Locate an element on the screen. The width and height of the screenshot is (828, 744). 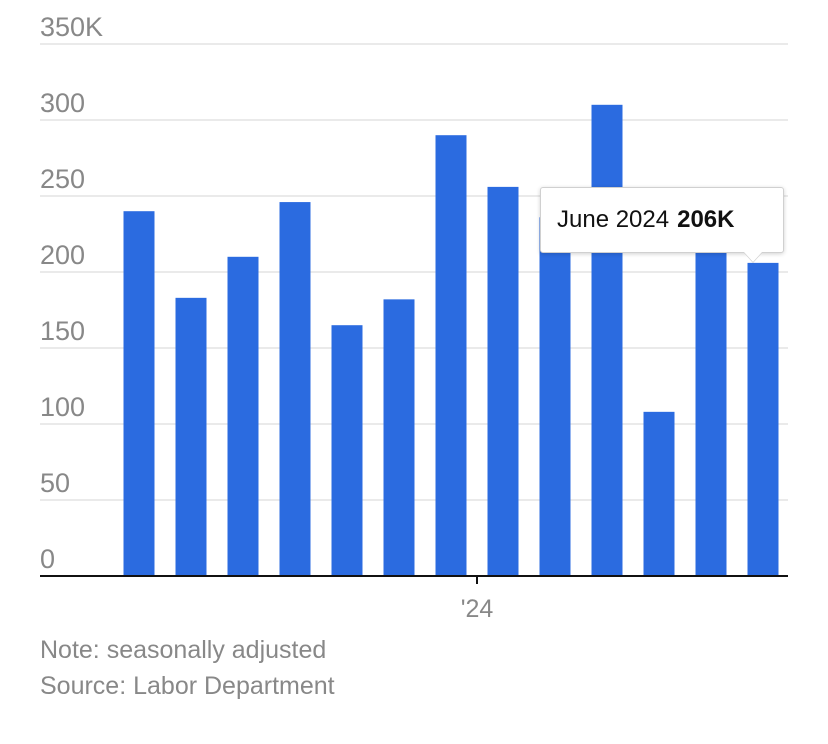
tooltip: June 2024 206K is located at coordinates (662, 220).